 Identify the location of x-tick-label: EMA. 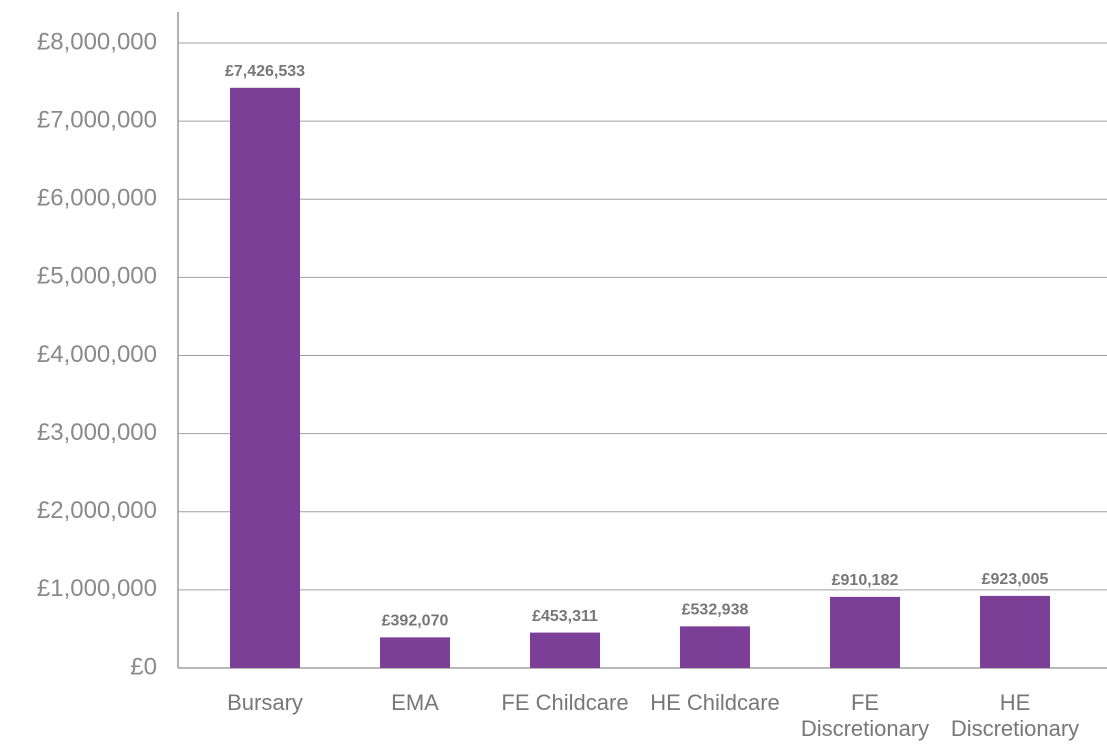
(415, 702).